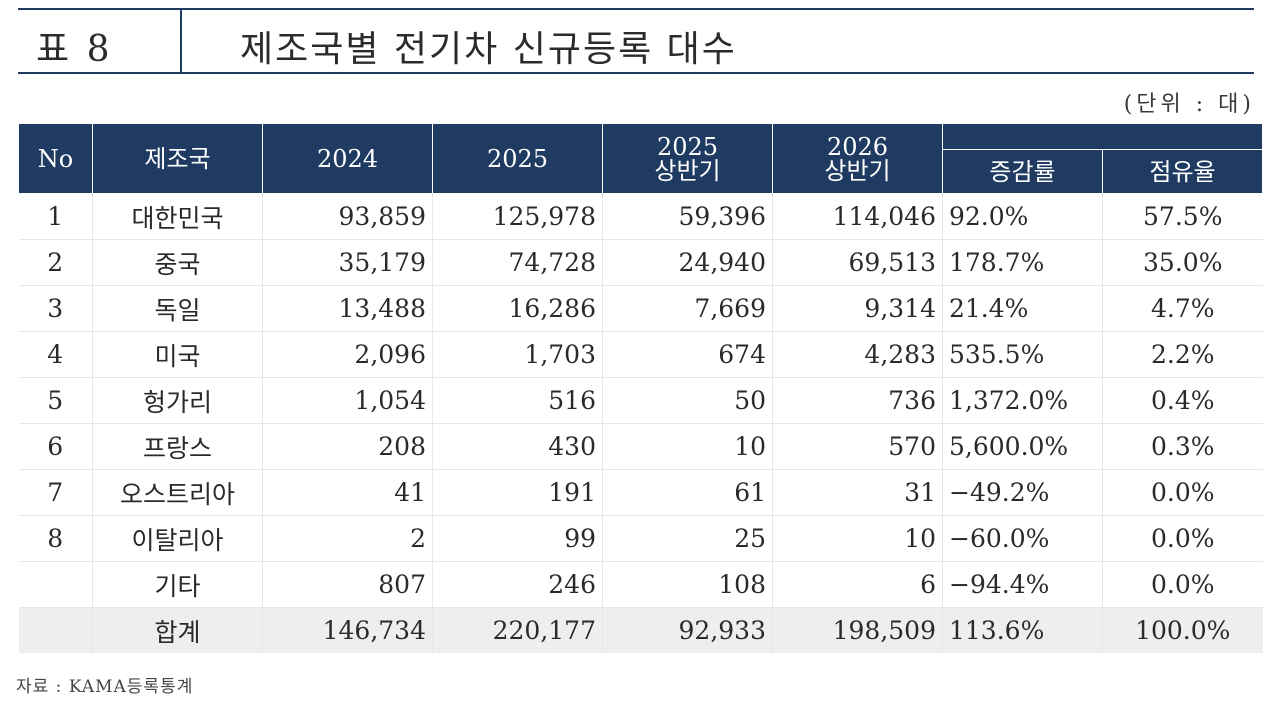  I want to click on cell-share: 0.4%, so click(1182, 400).